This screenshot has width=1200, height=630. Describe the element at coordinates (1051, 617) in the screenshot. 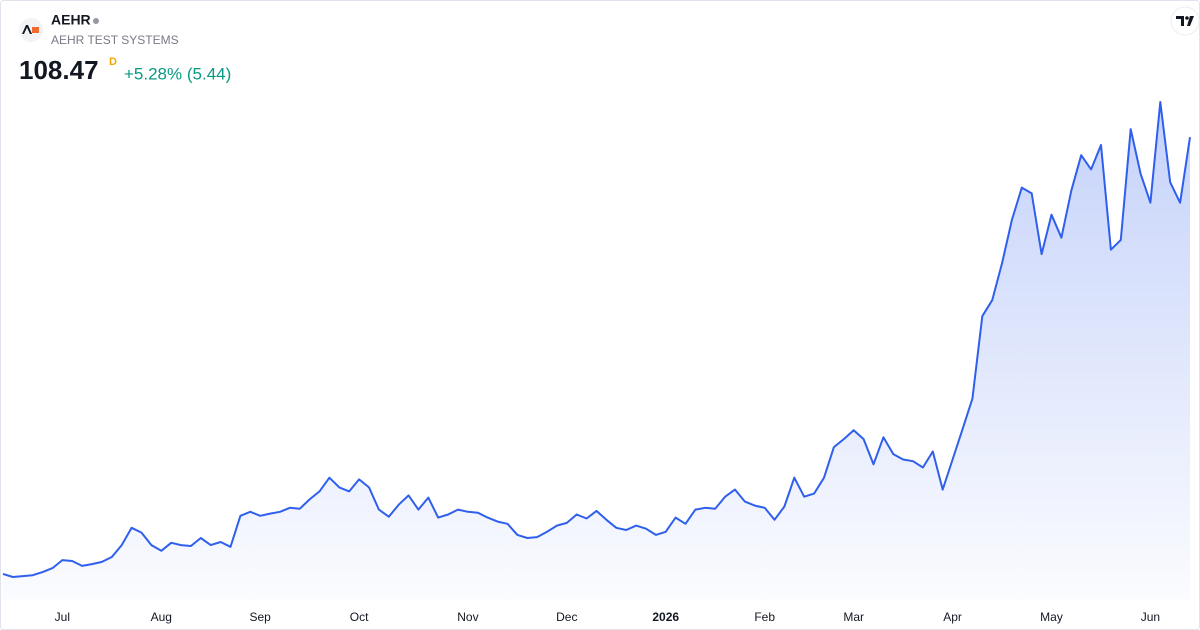

I see `x-tick-label: May` at that location.